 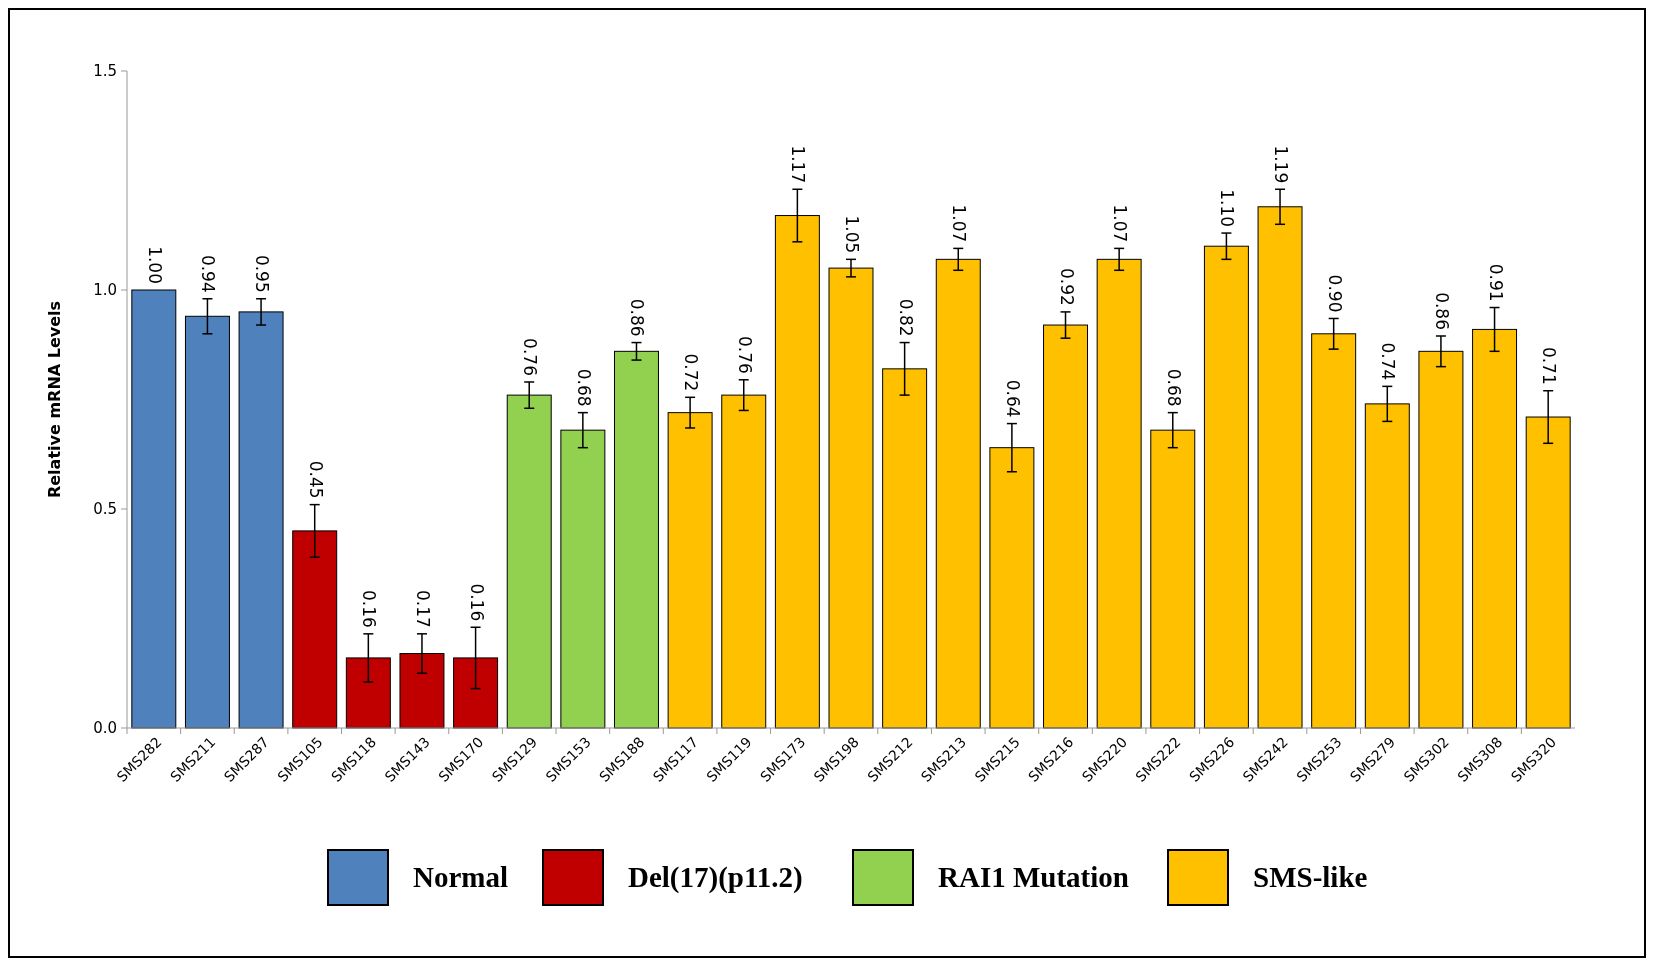 What do you see at coordinates (1066, 287) in the screenshot?
I see `data-label: 0.92` at bounding box center [1066, 287].